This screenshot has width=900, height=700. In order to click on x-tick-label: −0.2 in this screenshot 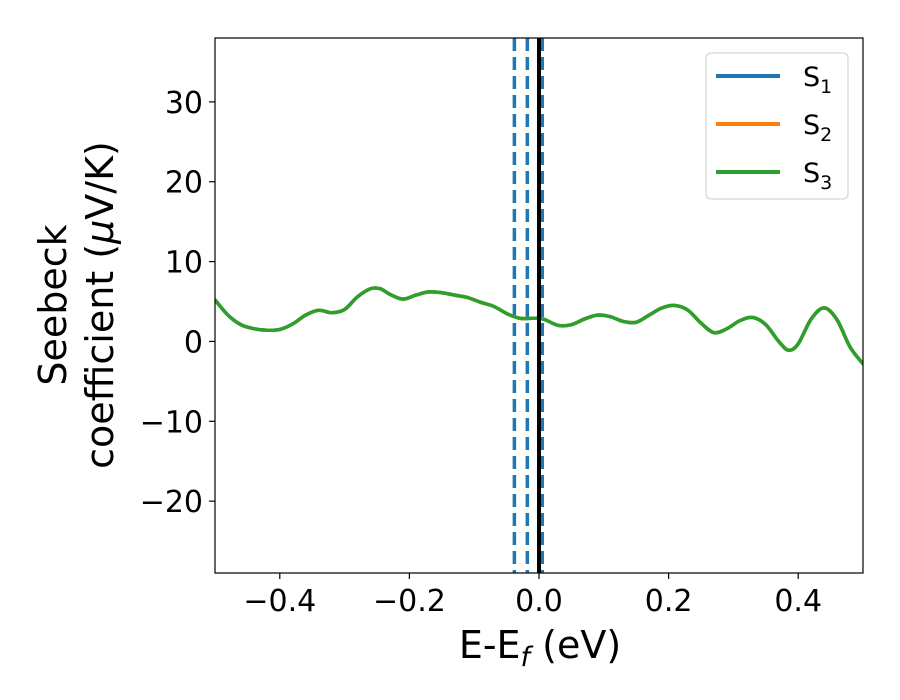, I will do `click(409, 601)`.